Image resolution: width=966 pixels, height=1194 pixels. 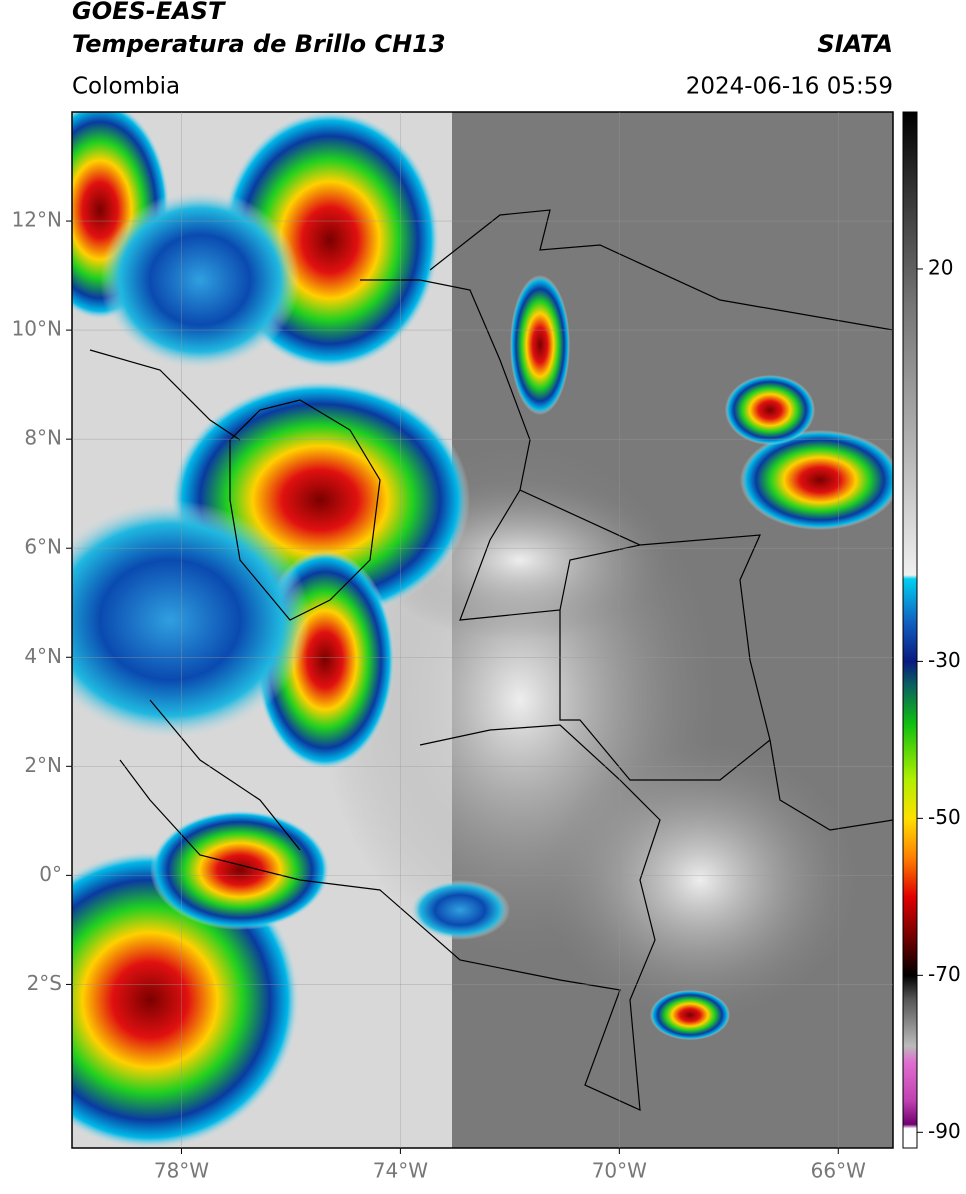 What do you see at coordinates (259, 44) in the screenshot?
I see `title: Temperatura de Brillo CH13` at bounding box center [259, 44].